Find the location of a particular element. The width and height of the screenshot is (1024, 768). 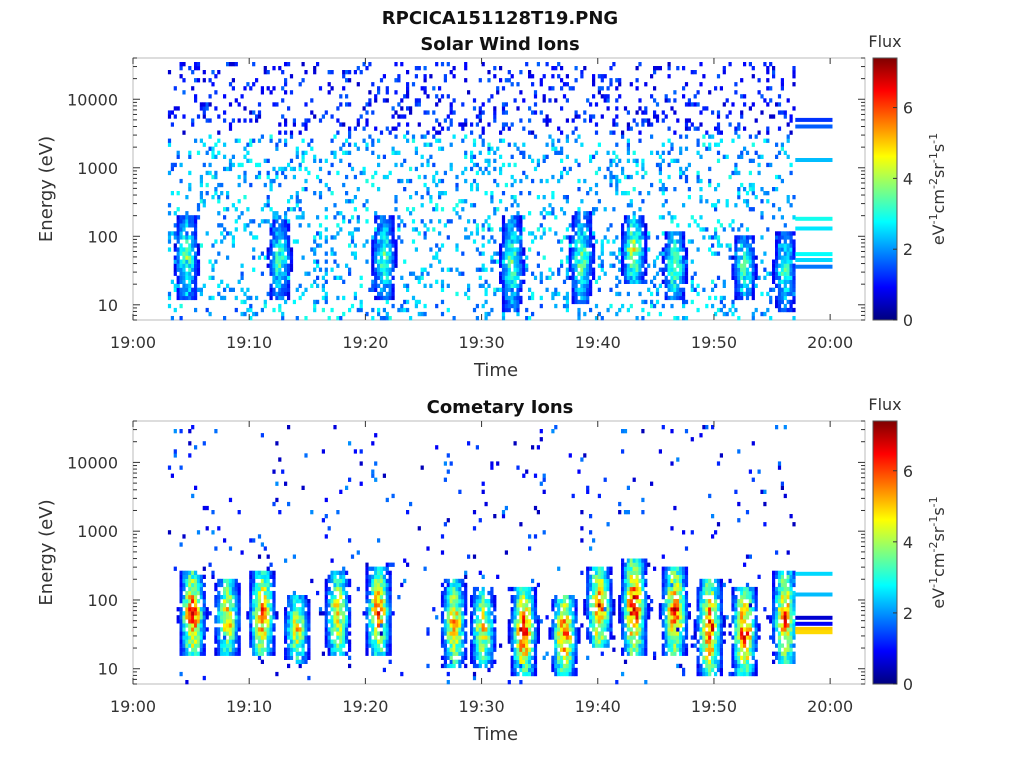

end-band is located at coordinates (814, 218).